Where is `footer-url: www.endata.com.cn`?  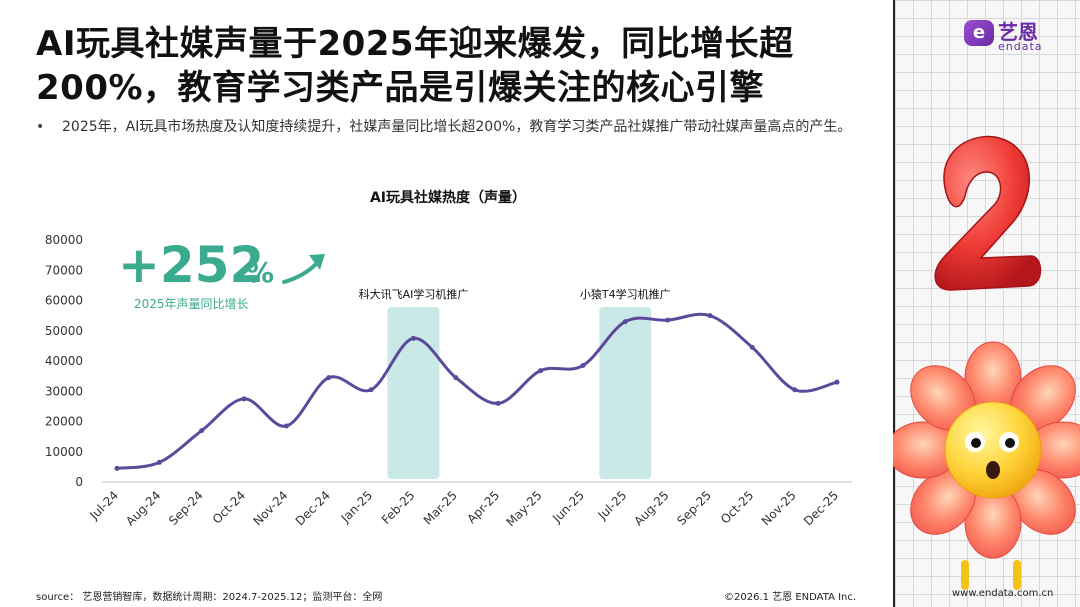 footer-url: www.endata.com.cn is located at coordinates (1003, 593).